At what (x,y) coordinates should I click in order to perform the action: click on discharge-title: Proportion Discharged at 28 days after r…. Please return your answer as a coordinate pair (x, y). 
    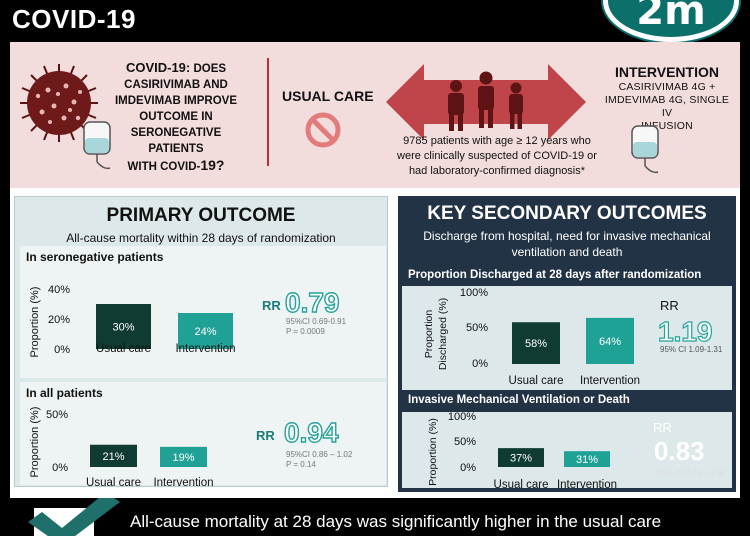
    Looking at the image, I should click on (555, 275).